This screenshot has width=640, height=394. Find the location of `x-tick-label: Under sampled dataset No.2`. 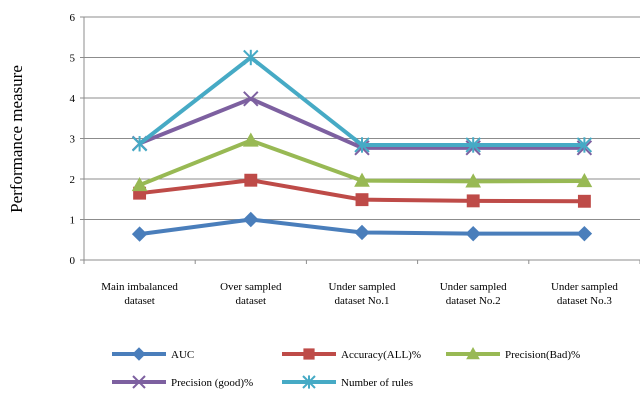

x-tick-label: Under sampled dataset No.2 is located at coordinates (473, 294).